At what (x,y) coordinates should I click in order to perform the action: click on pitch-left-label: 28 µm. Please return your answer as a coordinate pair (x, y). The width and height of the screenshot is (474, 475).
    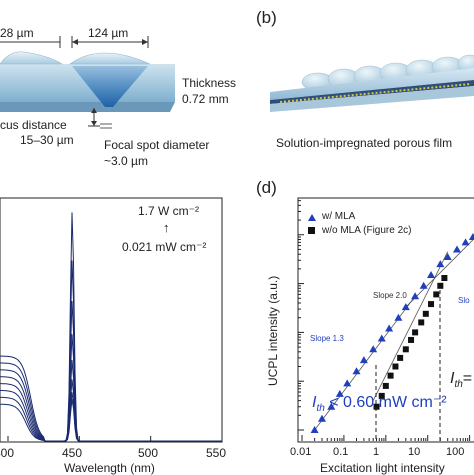
    Looking at the image, I should click on (17, 33).